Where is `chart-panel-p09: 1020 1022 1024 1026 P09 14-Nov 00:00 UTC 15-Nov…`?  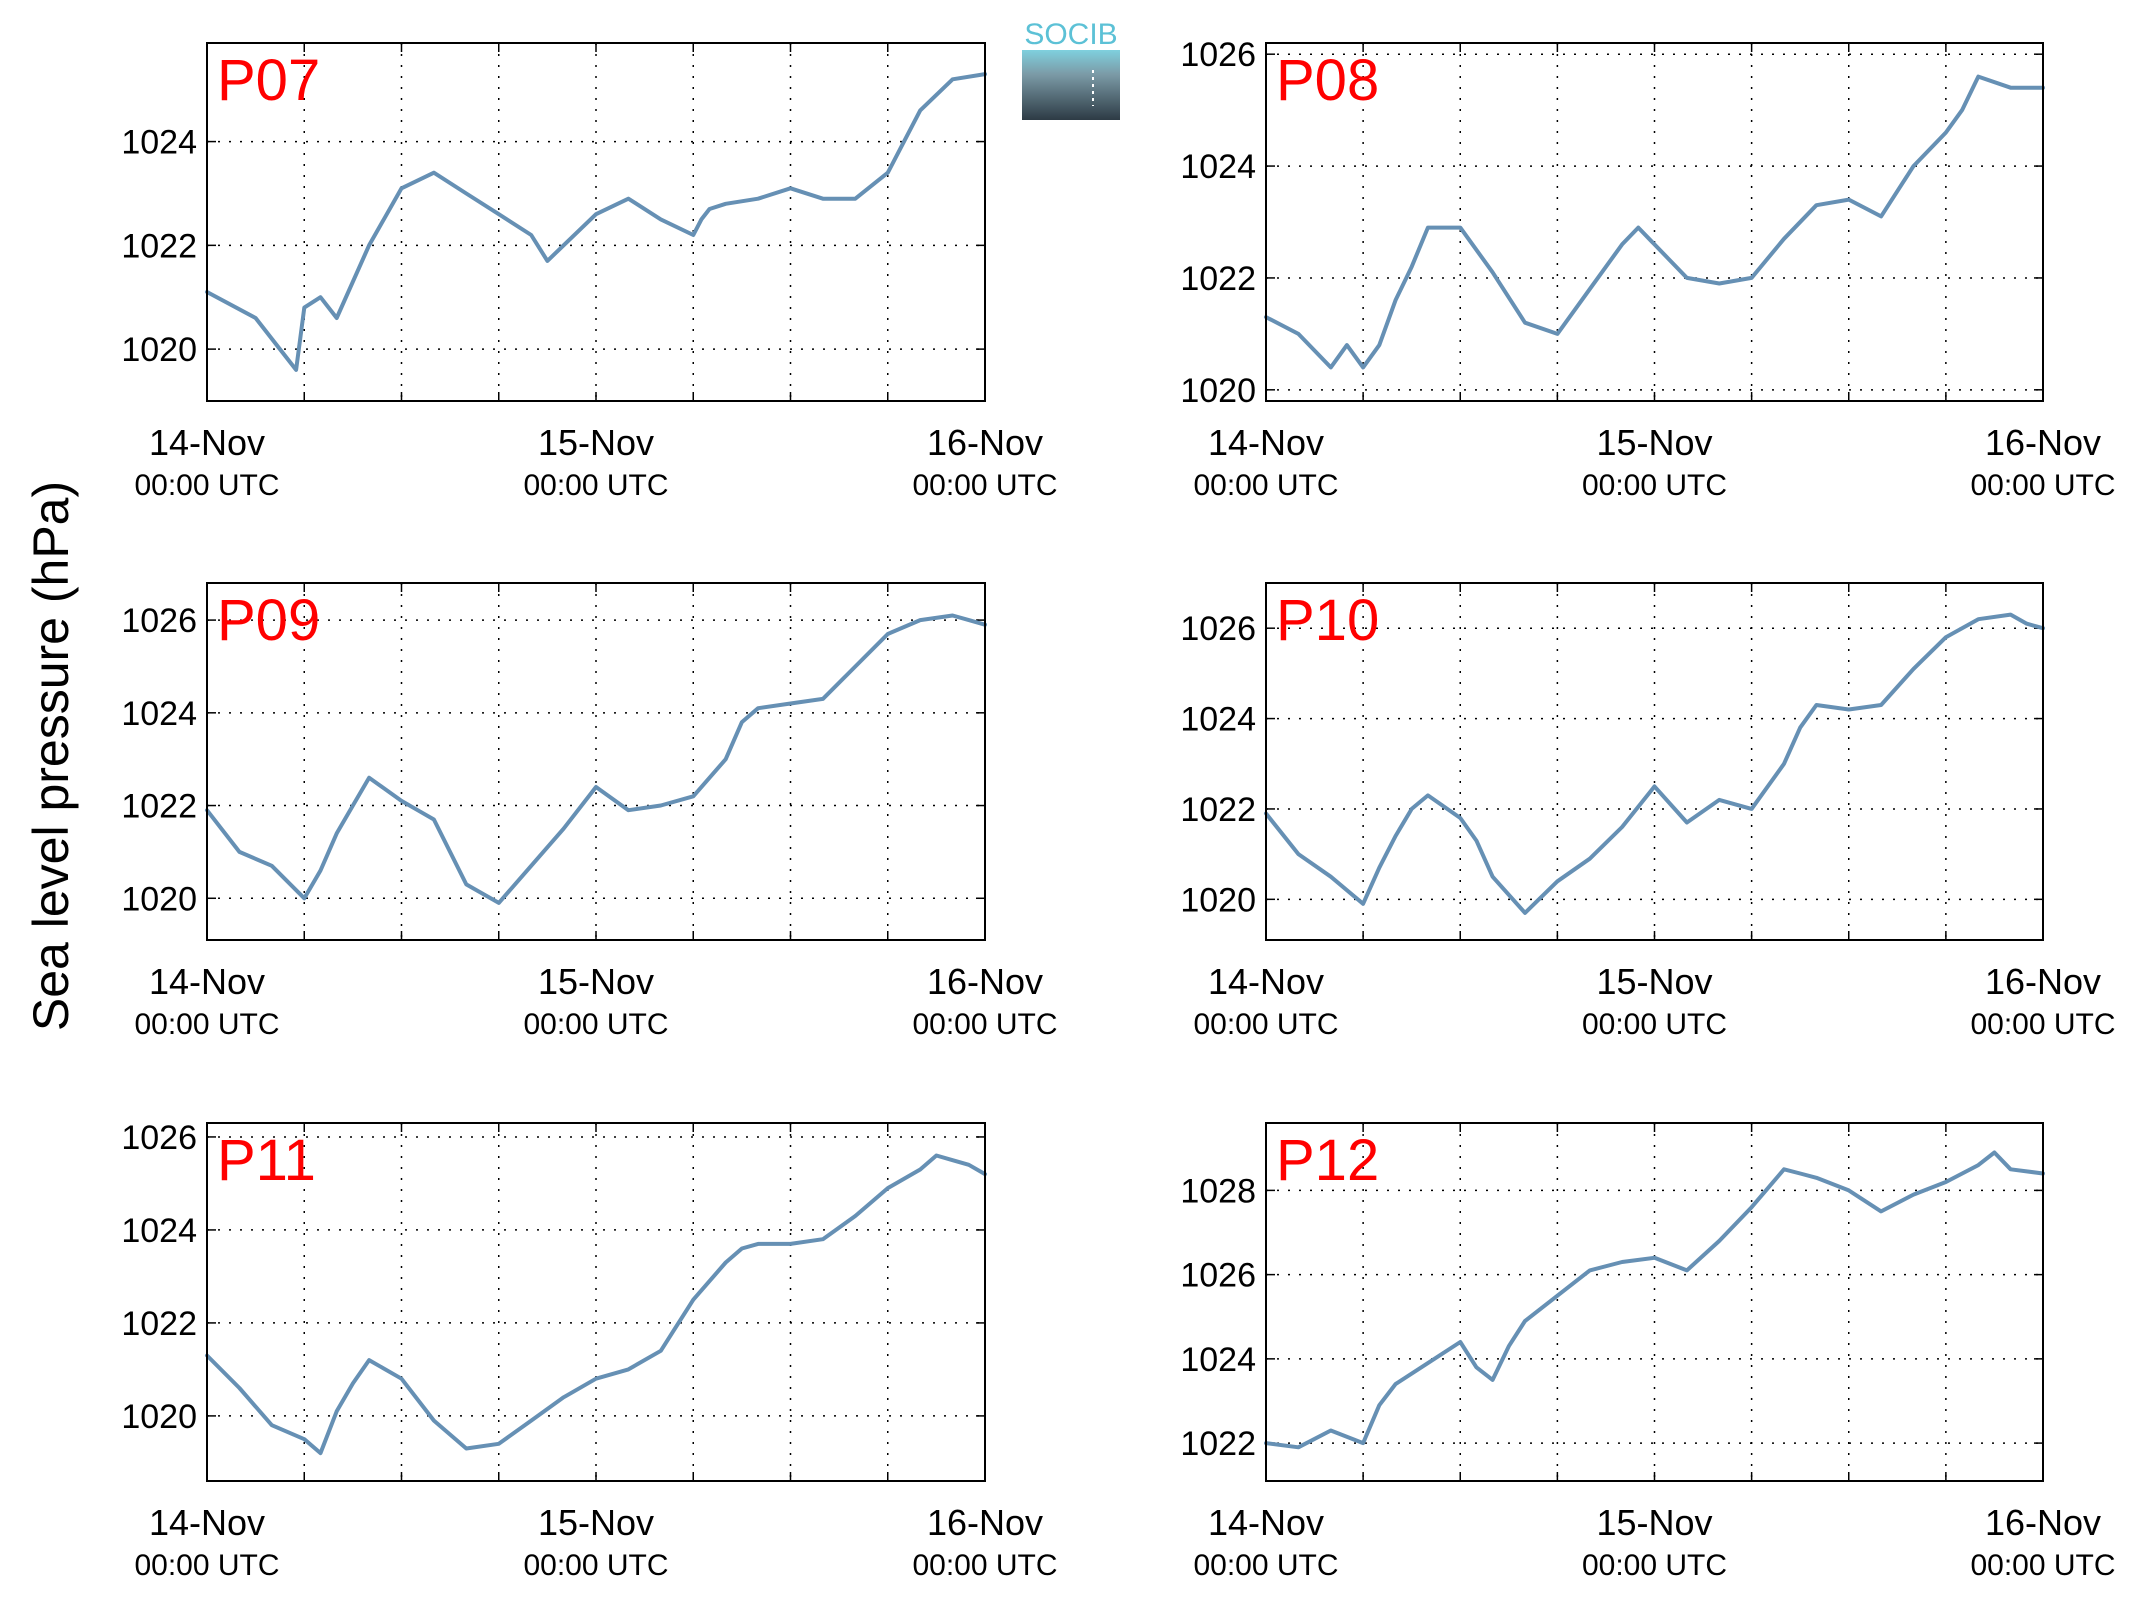 chart-panel-p09: 1020 1022 1024 1026 P09 14-Nov 00:00 UTC 15-Nov… is located at coordinates (589, 811).